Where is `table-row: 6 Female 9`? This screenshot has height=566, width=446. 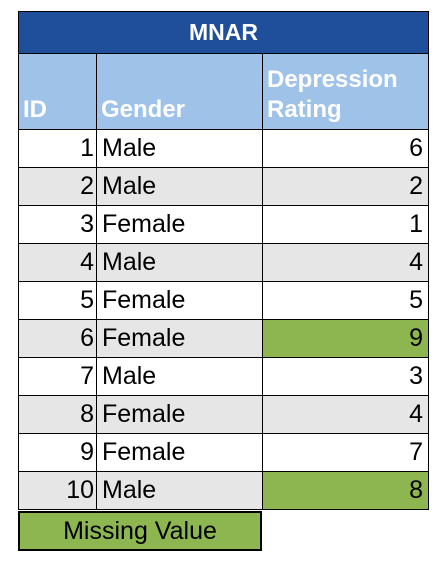
table-row: 6 Female 9 is located at coordinates (224, 338).